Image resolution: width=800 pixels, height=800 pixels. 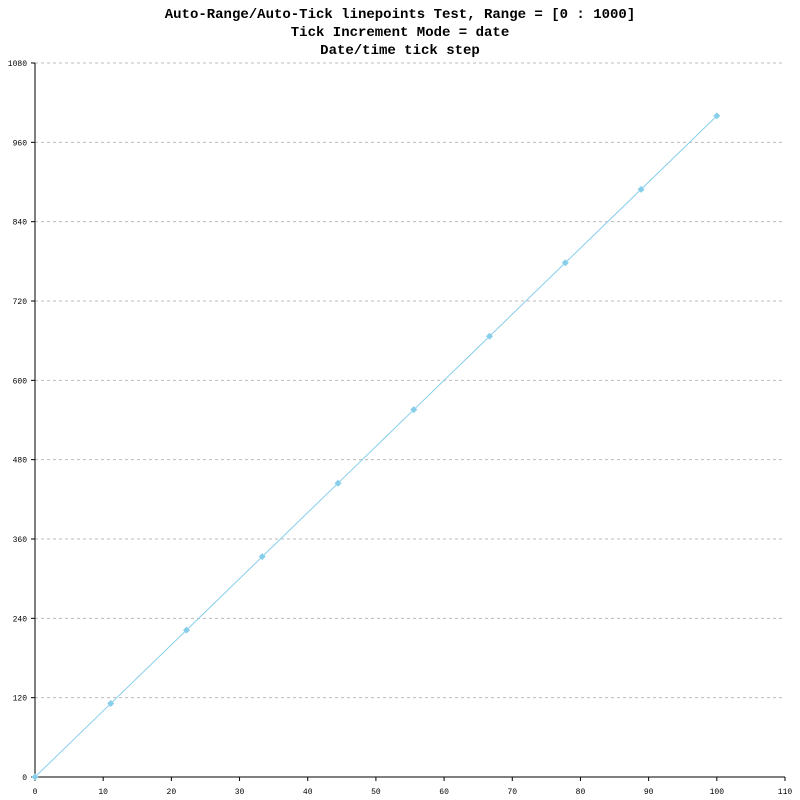 What do you see at coordinates (20, 619) in the screenshot?
I see `y-tick-label: 240` at bounding box center [20, 619].